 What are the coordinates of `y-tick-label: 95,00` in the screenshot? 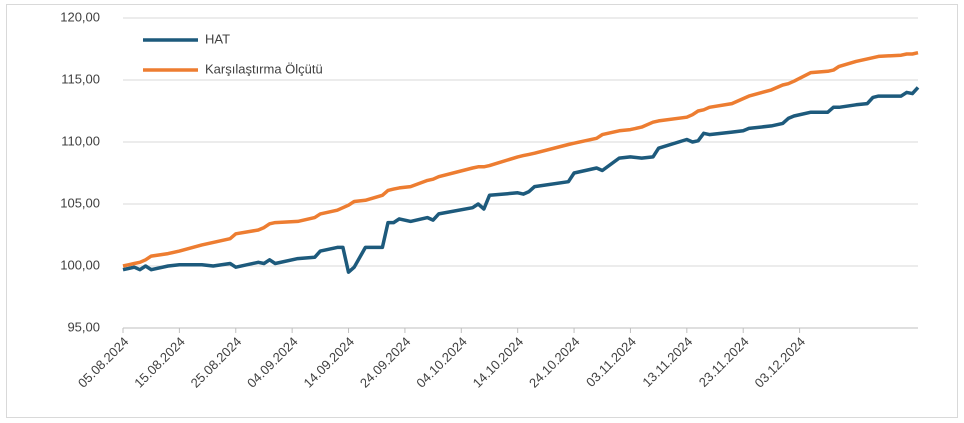 It's located at (83, 326).